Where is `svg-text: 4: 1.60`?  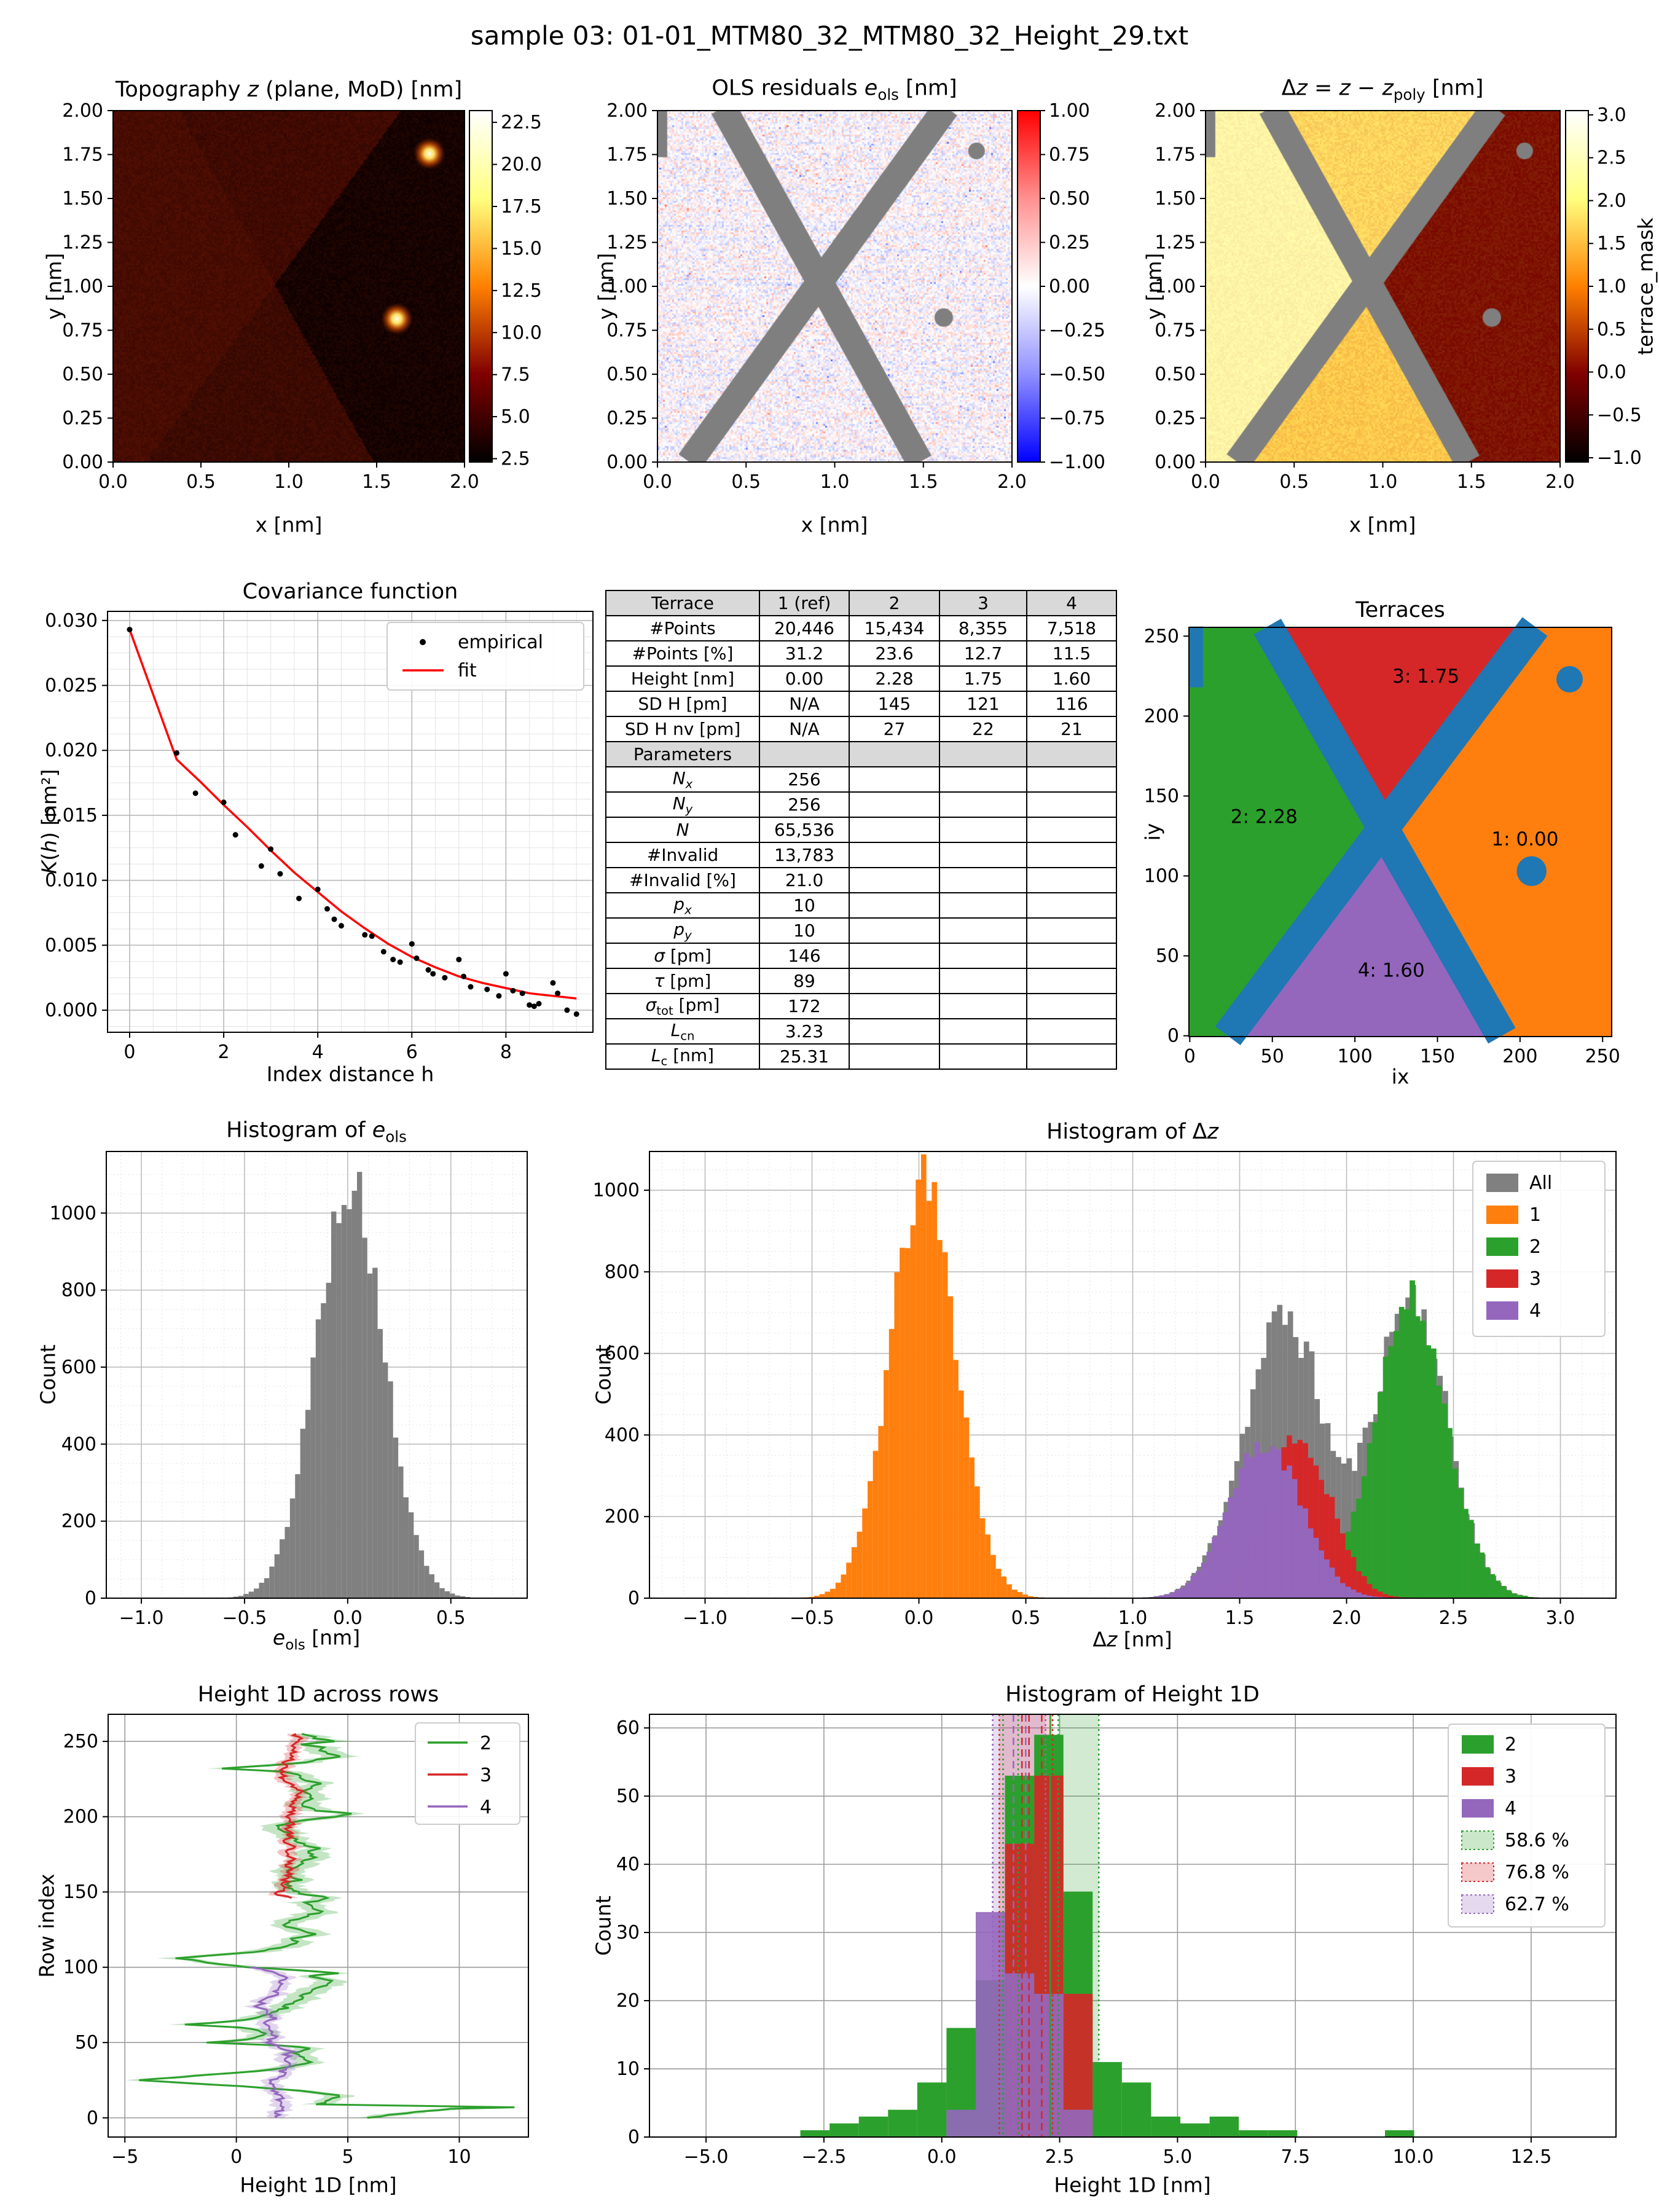
svg-text: 4: 1.60 is located at coordinates (1391, 970).